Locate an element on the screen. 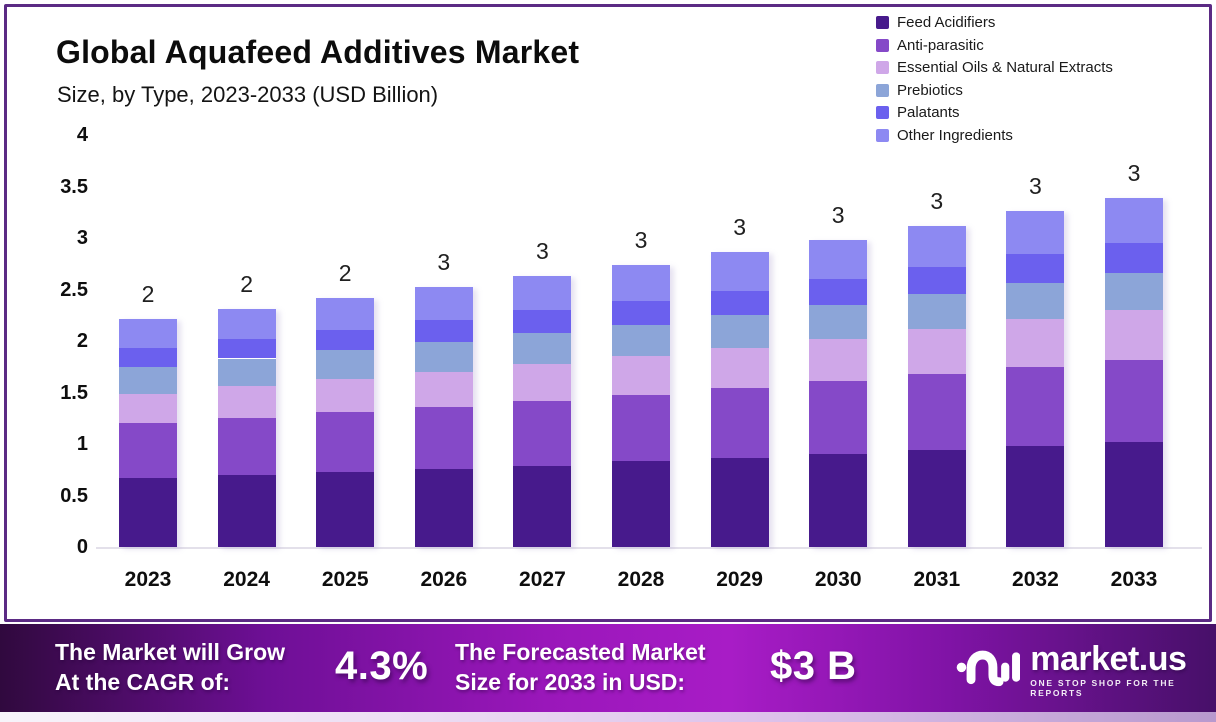 The width and height of the screenshot is (1216, 722). banner-reflection-strip is located at coordinates (608, 717).